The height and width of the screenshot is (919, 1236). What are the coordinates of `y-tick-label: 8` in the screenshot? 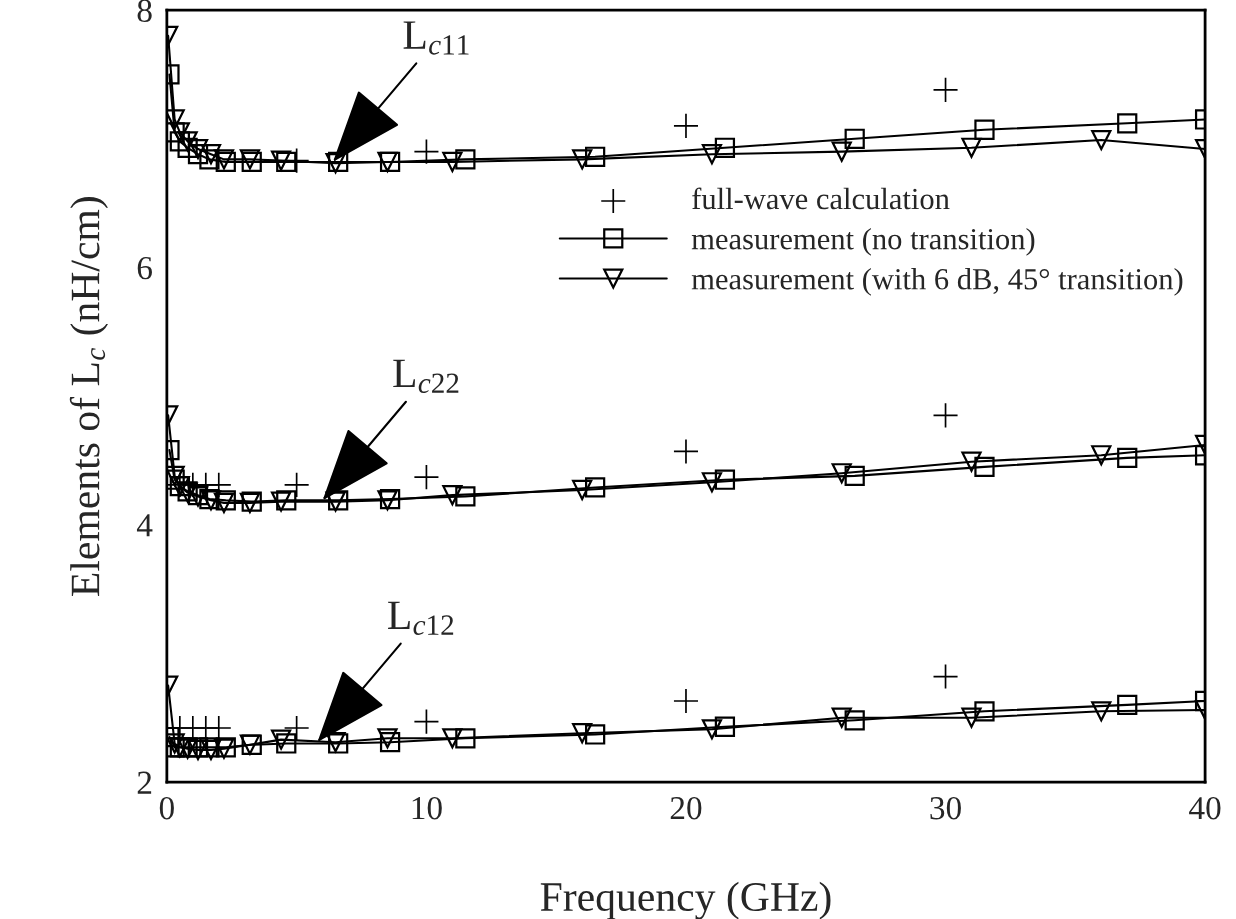 It's located at (144, 11).